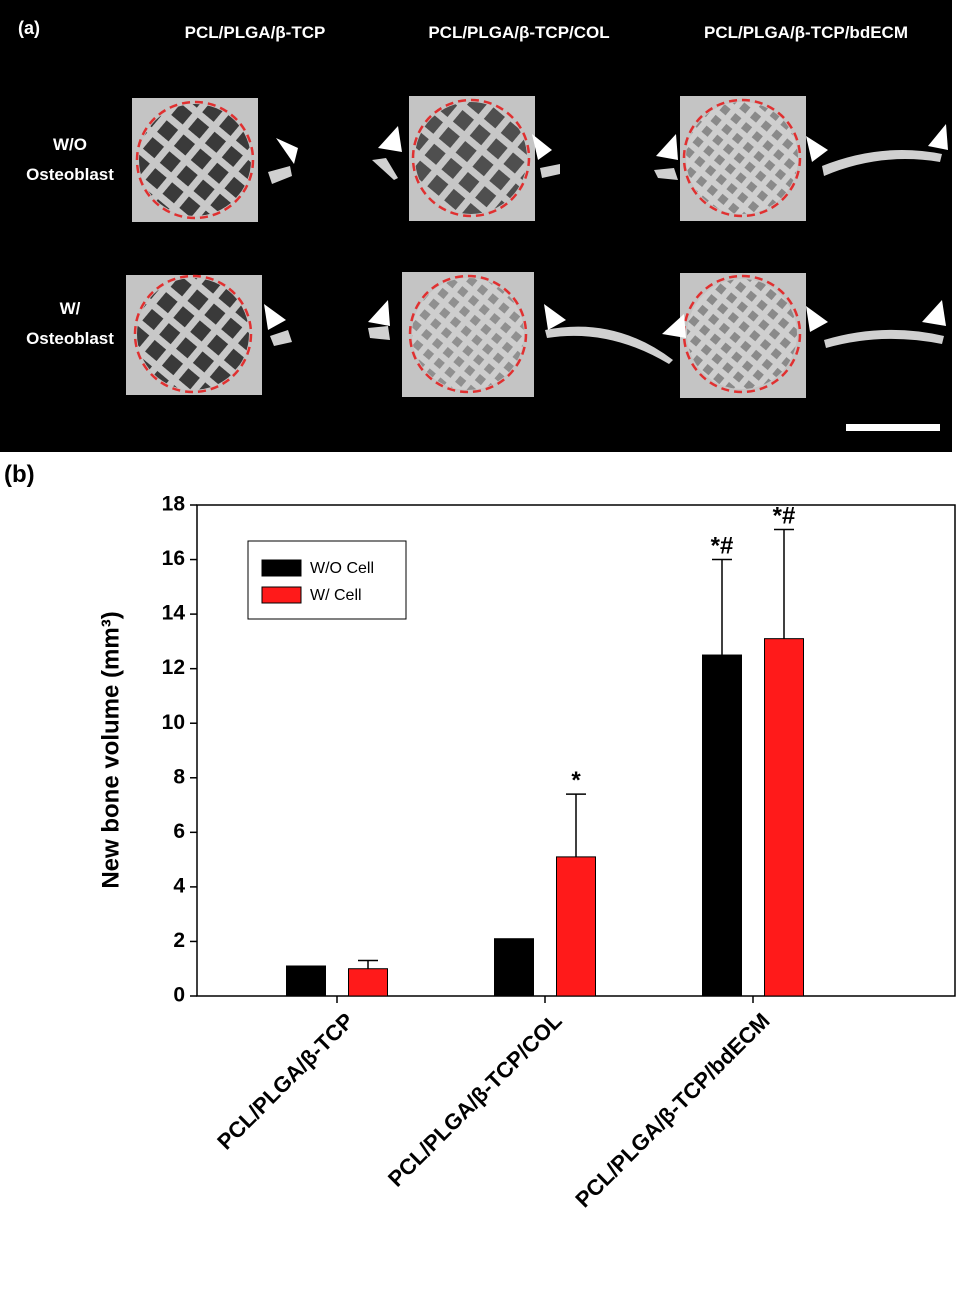 The width and height of the screenshot is (958, 1291). I want to click on column-header: PCL/PLGA/β-TCP/bdECM, so click(806, 32).